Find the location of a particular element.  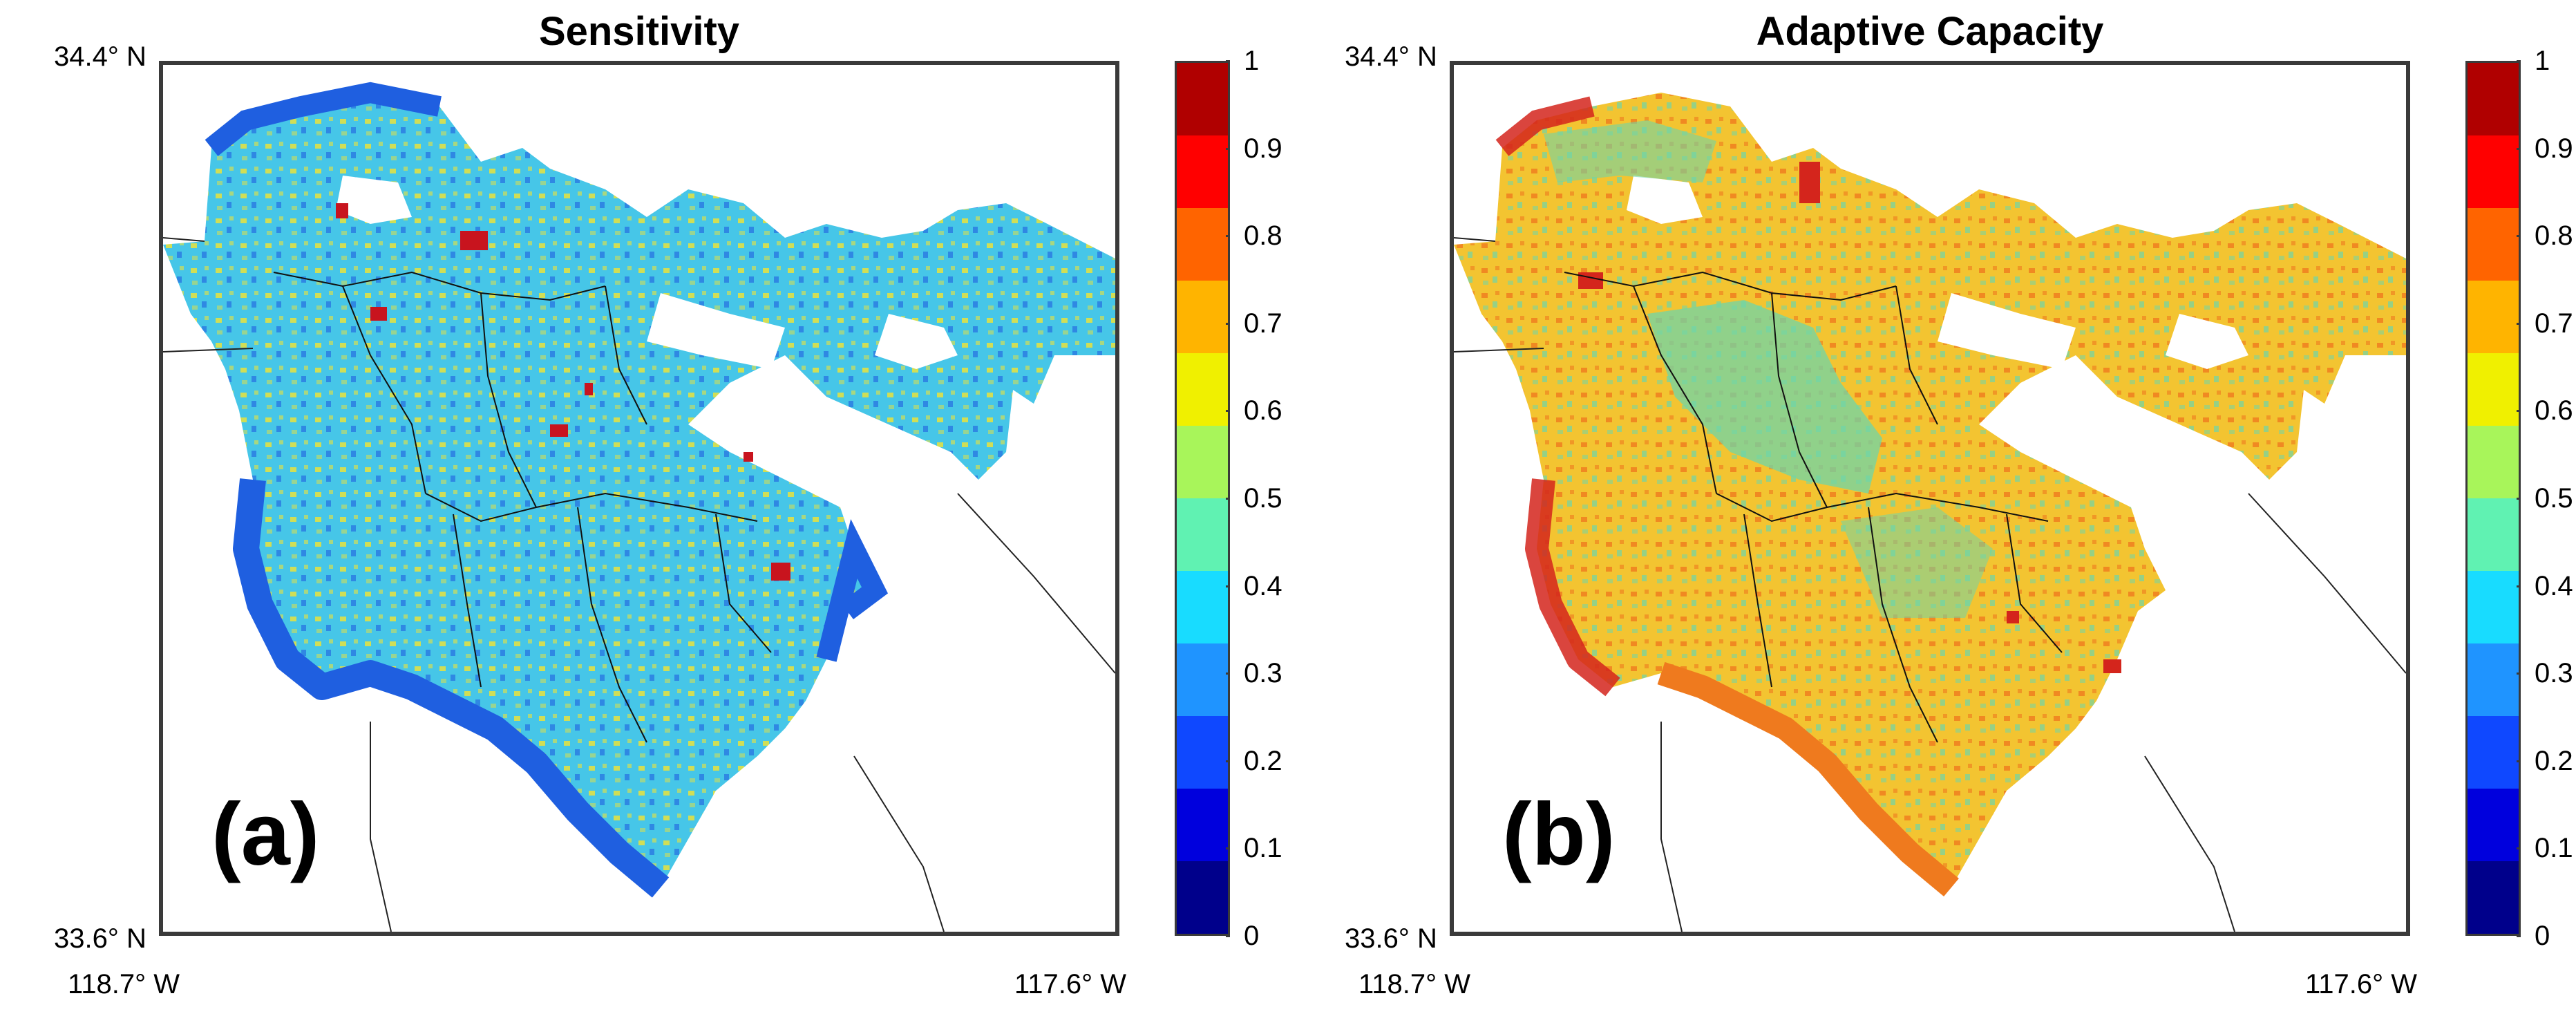

central-low-zone is located at coordinates (1764, 396).